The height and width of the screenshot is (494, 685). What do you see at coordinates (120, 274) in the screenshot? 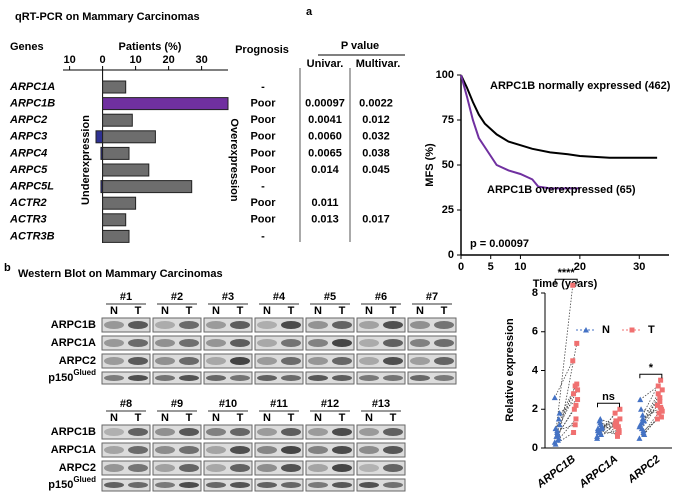
I see `panel-title: Western Blot on Mammary Carcinomas` at bounding box center [120, 274].